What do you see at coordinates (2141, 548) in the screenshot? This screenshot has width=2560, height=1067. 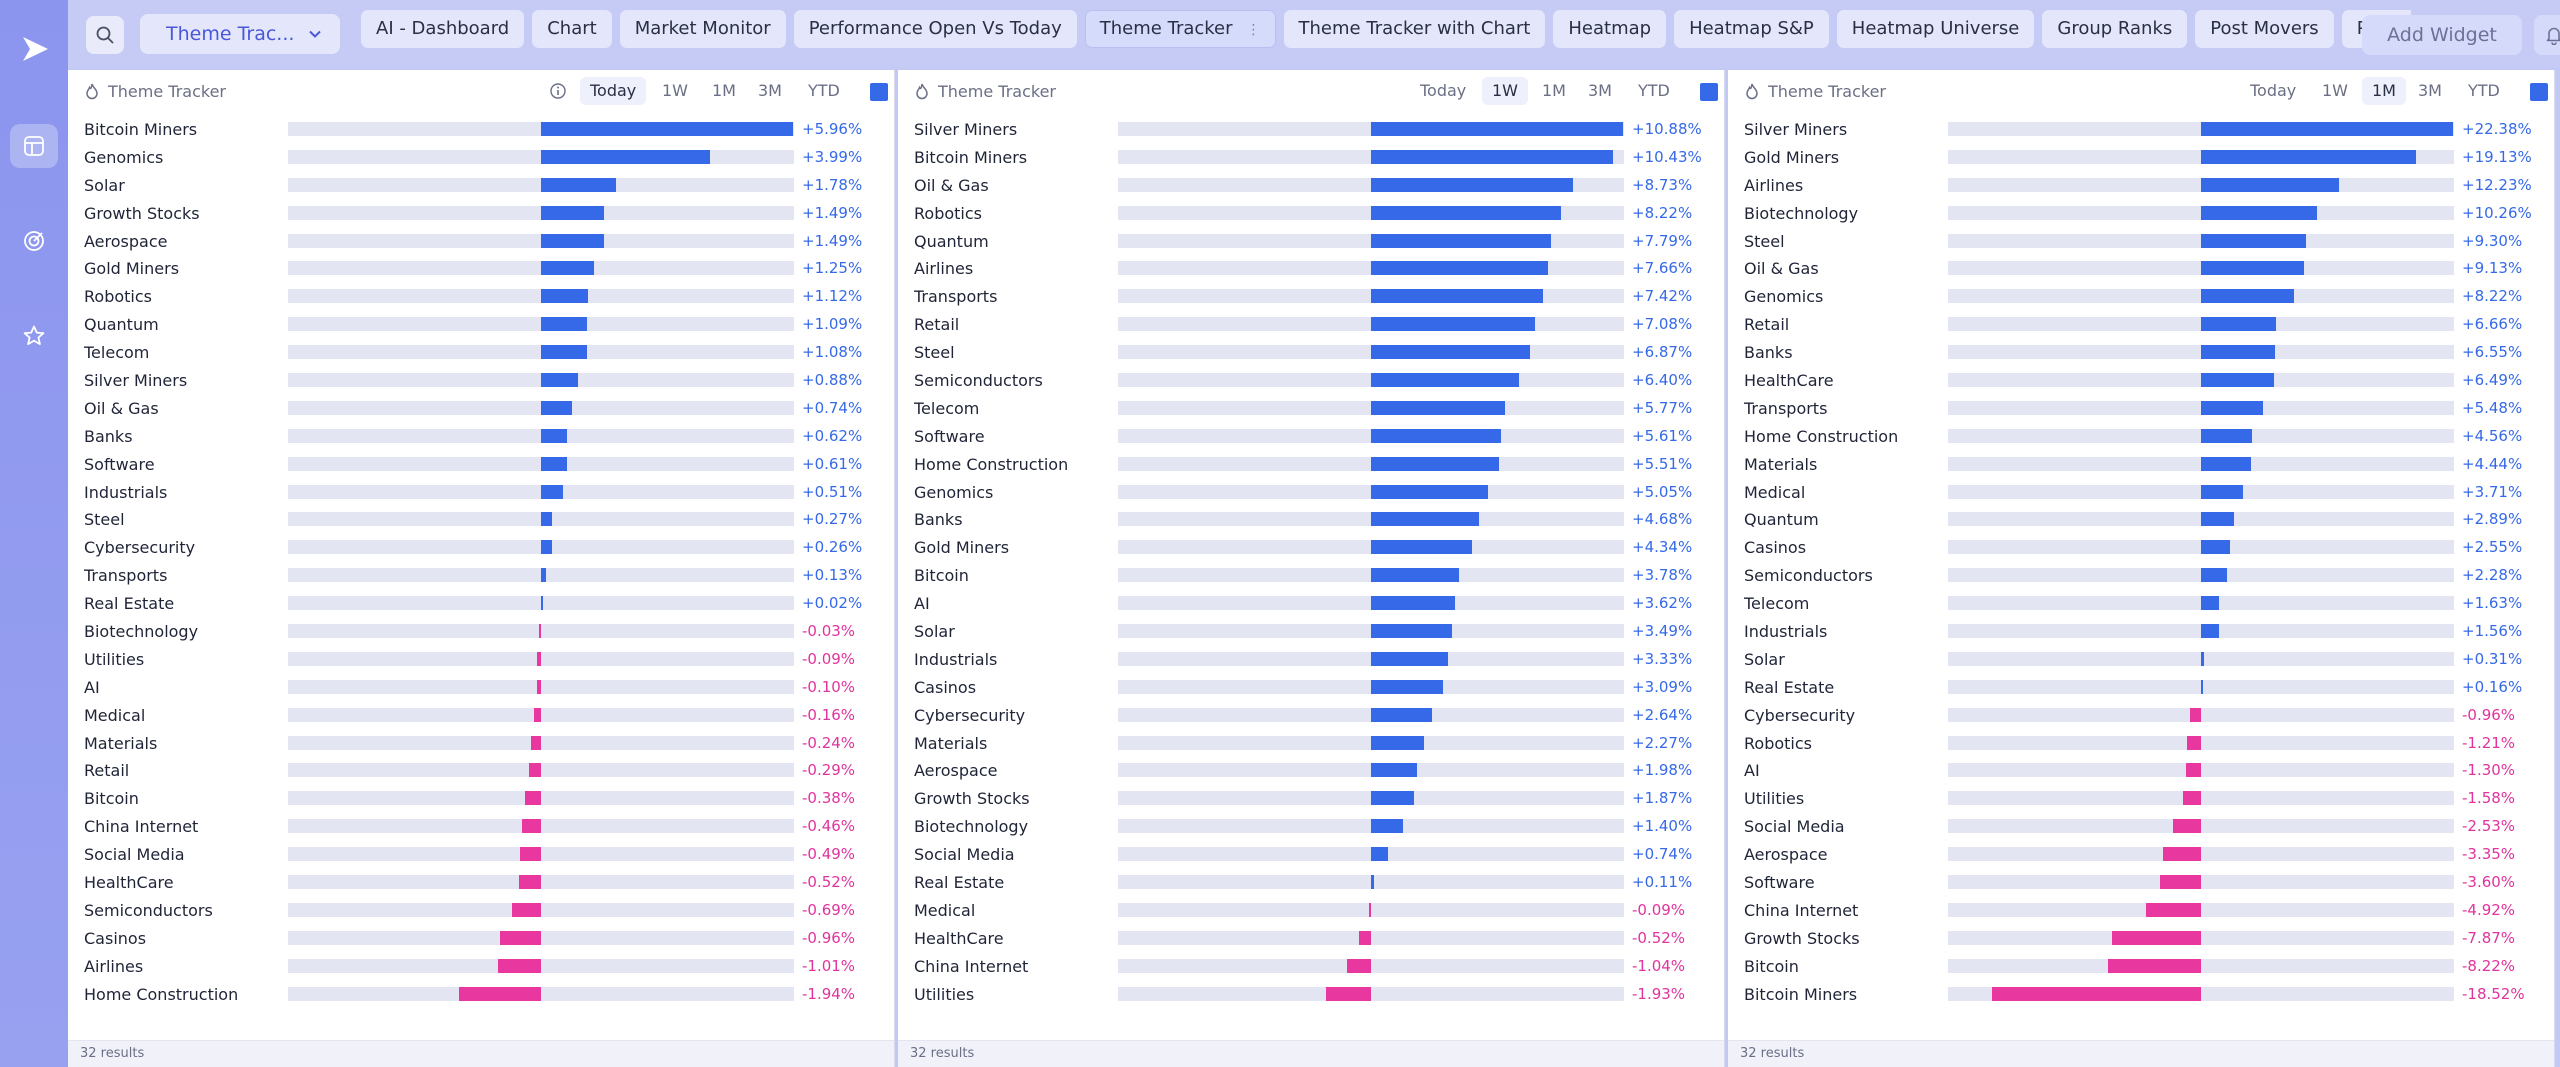 I see `list-item: Casinos +2.55%` at bounding box center [2141, 548].